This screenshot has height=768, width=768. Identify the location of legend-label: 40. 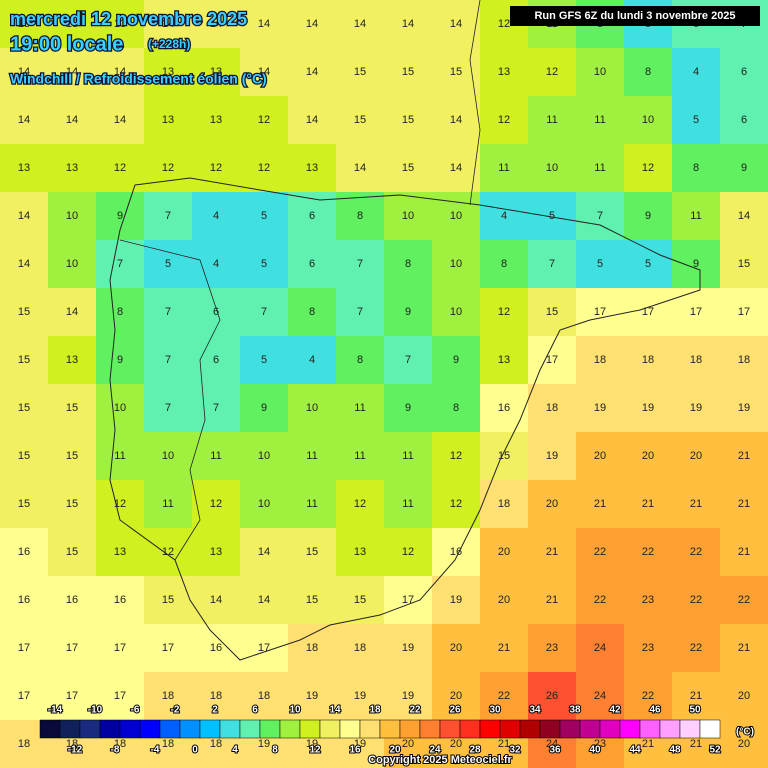
(595, 750).